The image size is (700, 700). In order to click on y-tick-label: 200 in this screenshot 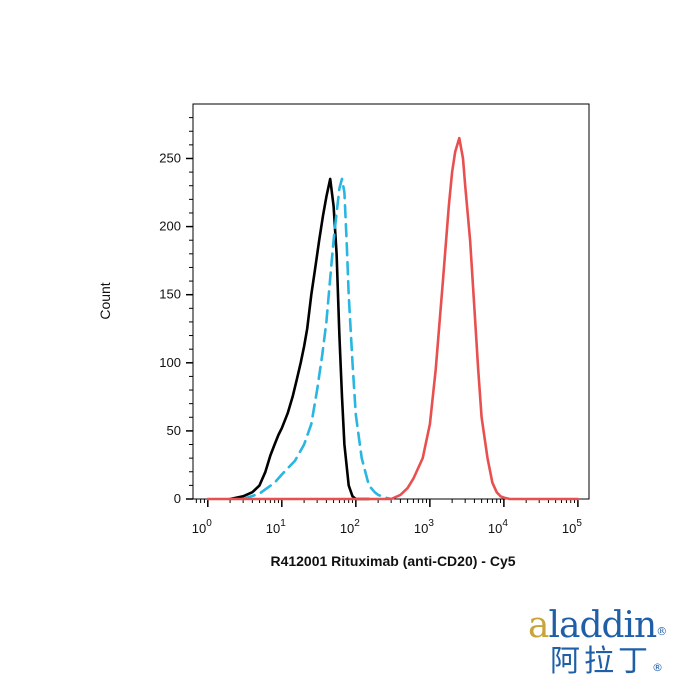, I will do `click(170, 226)`.